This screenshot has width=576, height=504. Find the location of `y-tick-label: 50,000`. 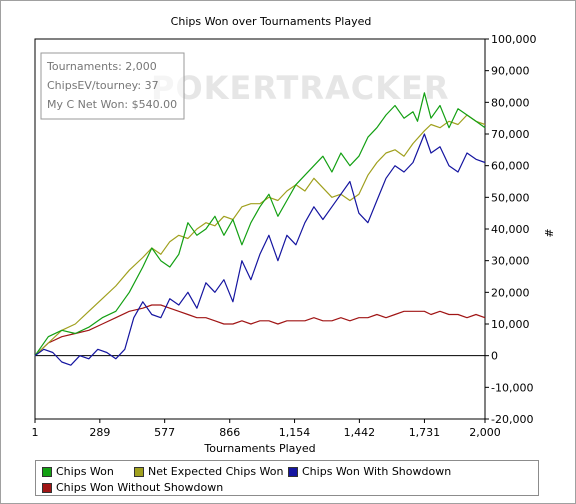

y-tick-label: 50,000 is located at coordinates (510, 197).